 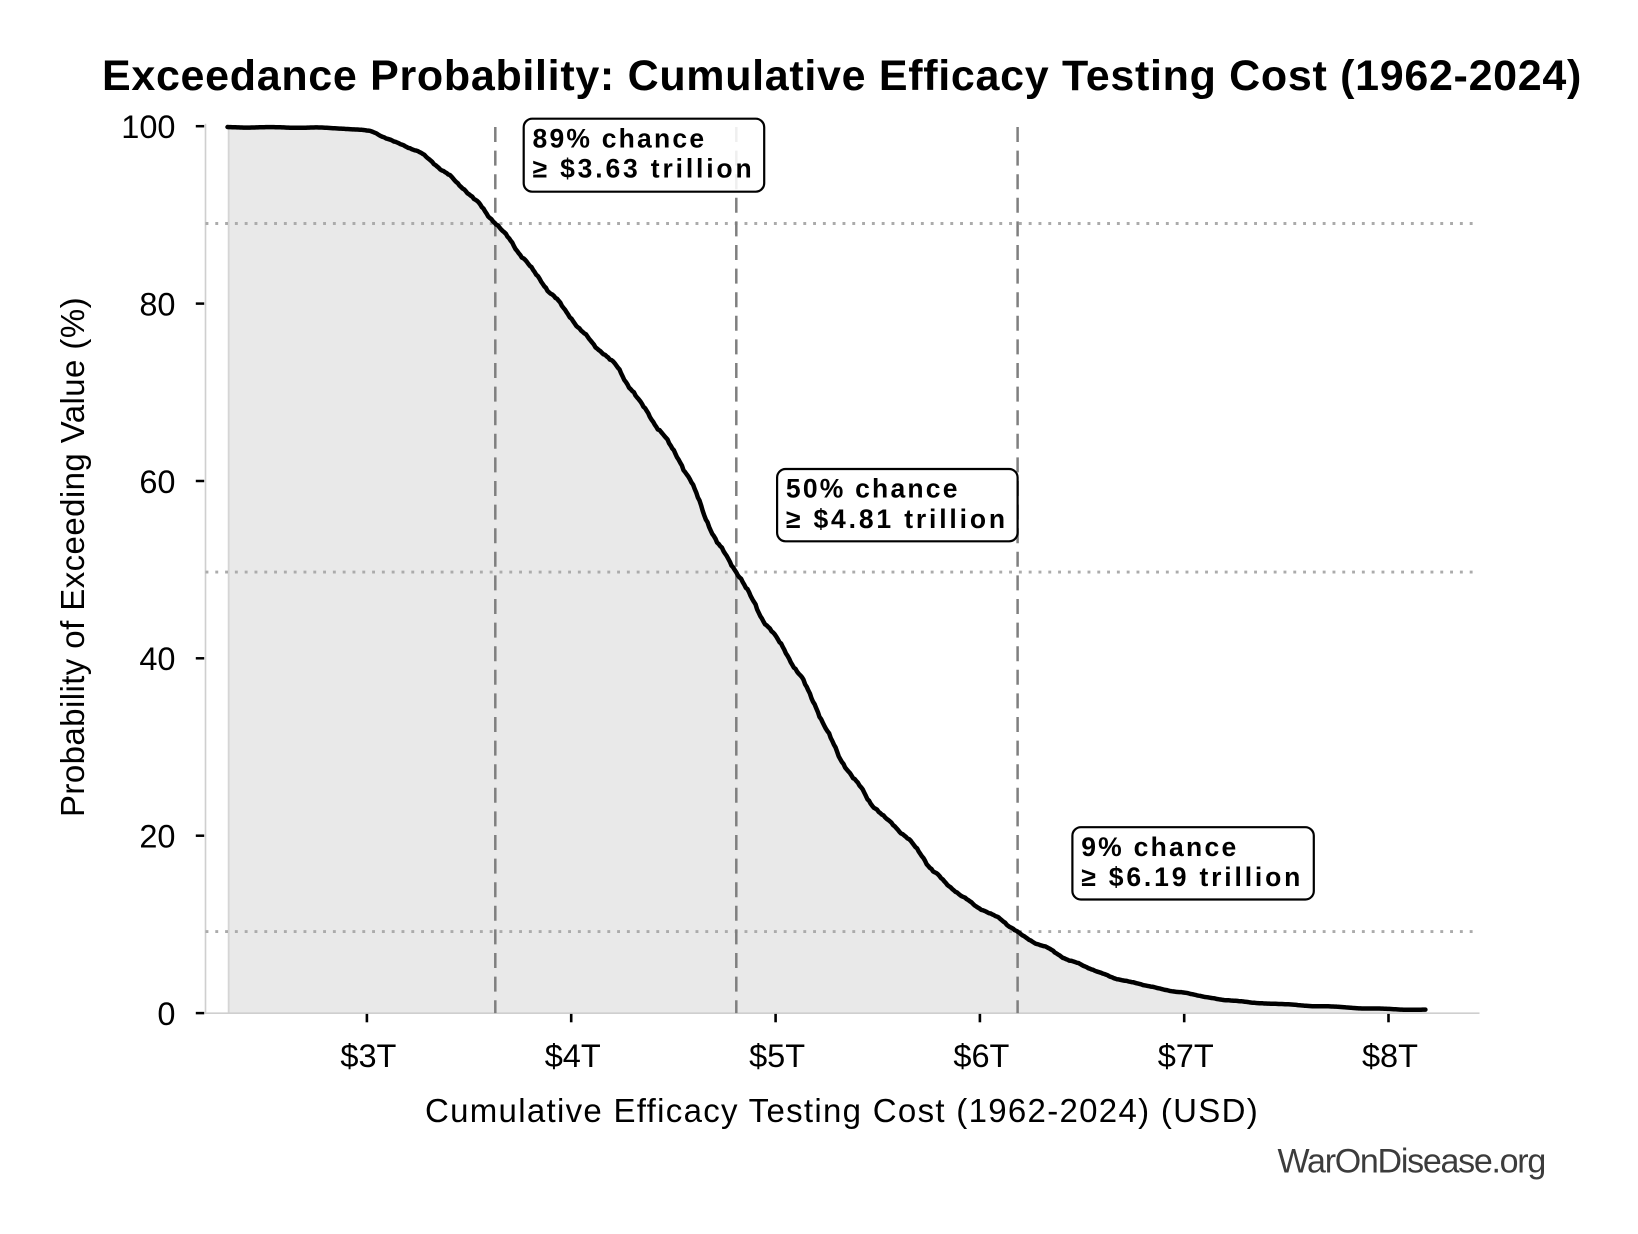 I want to click on svg-text: WarOnDisease.org, so click(x=1412, y=1162).